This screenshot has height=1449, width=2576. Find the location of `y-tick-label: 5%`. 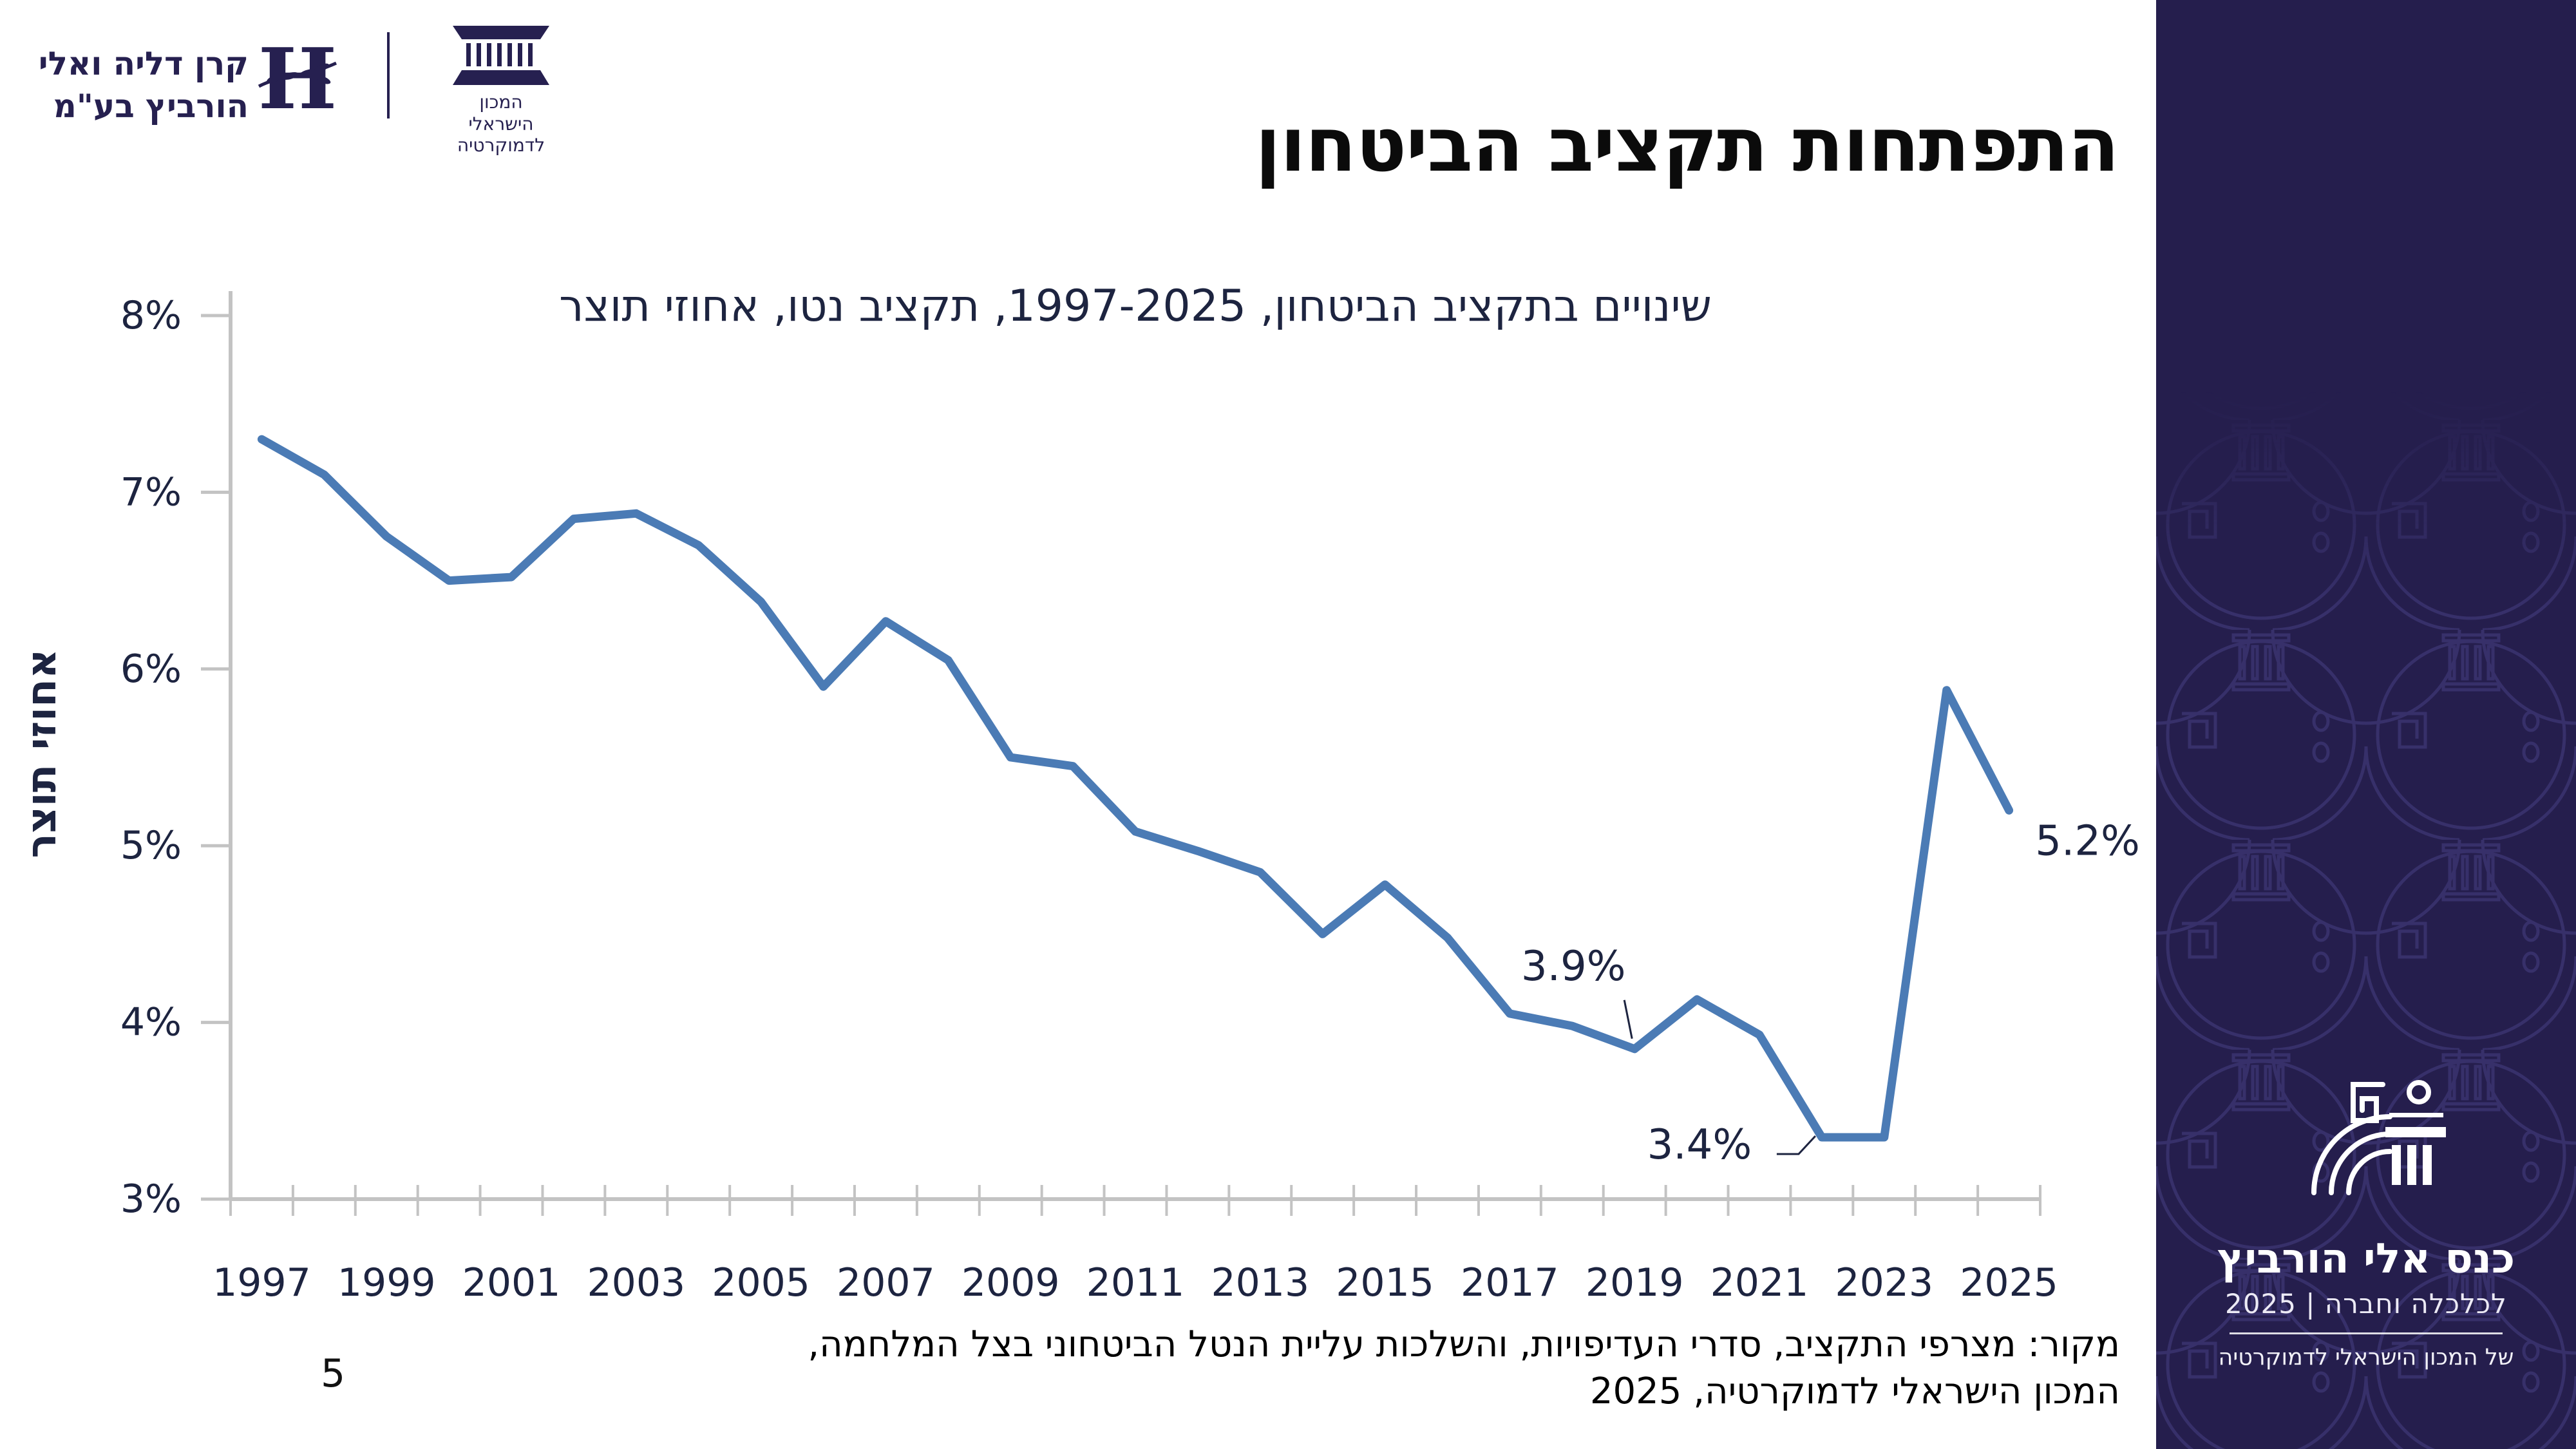

y-tick-label: 5% is located at coordinates (151, 846).